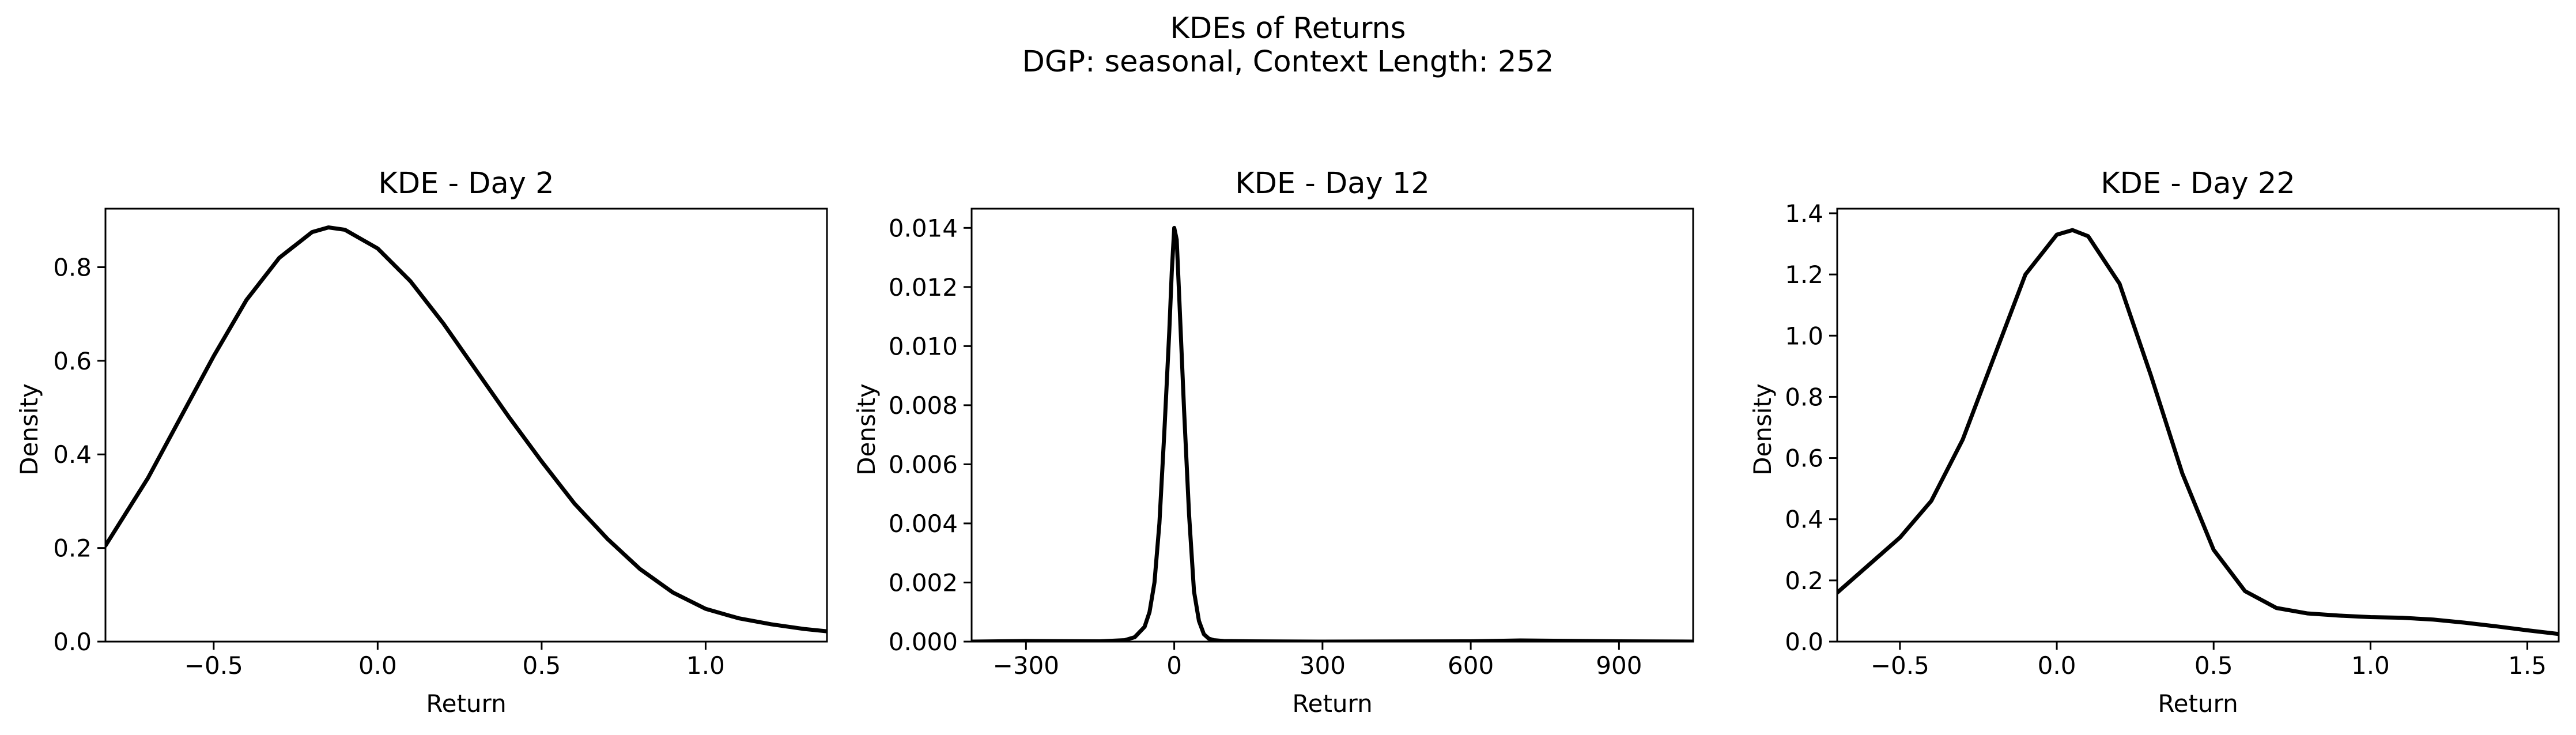  What do you see at coordinates (1471, 665) in the screenshot?
I see `x-tick-label: 600` at bounding box center [1471, 665].